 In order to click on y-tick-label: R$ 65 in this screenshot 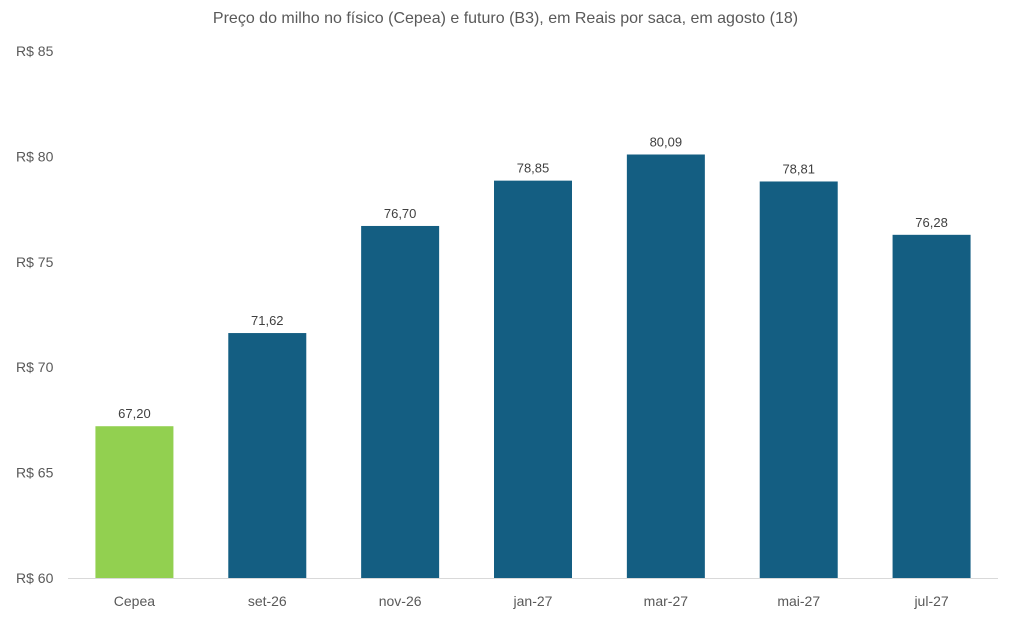, I will do `click(35, 473)`.